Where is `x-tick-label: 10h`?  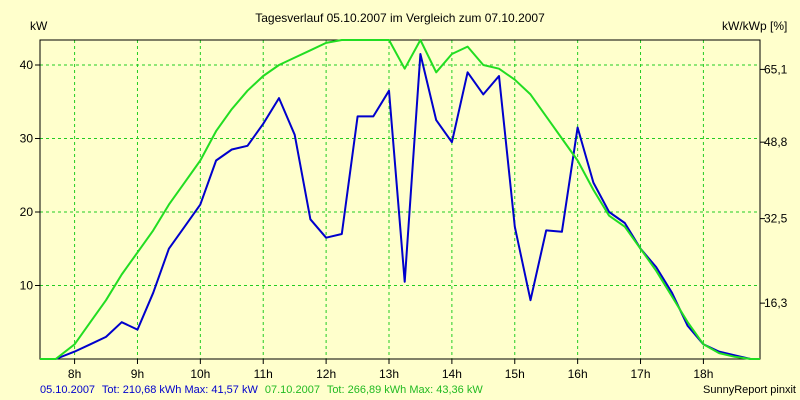 x-tick-label: 10h is located at coordinates (200, 374).